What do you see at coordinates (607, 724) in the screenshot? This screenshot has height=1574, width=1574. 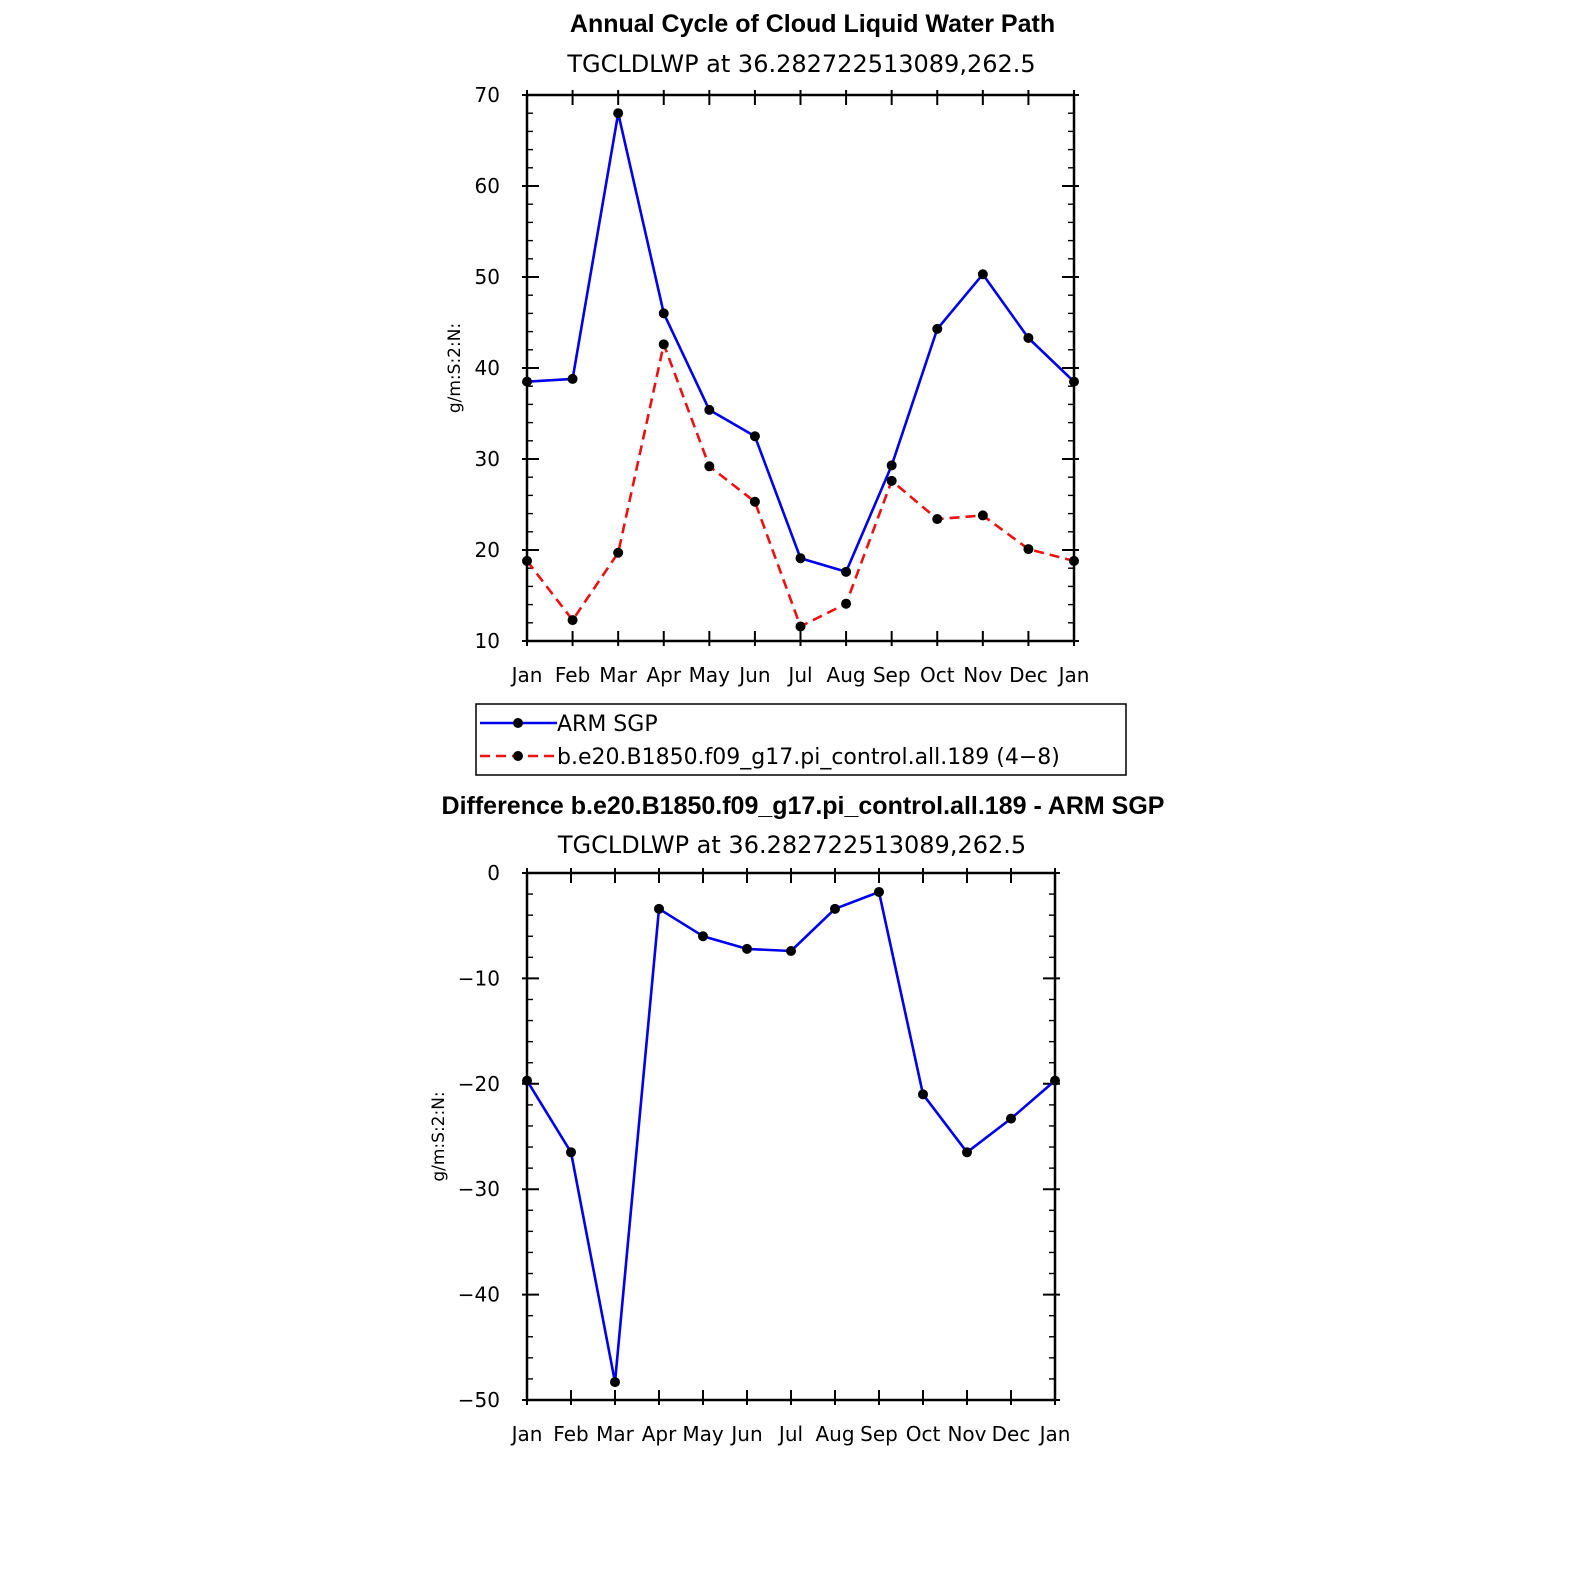 I see `legend-label-1: ARM SGP` at bounding box center [607, 724].